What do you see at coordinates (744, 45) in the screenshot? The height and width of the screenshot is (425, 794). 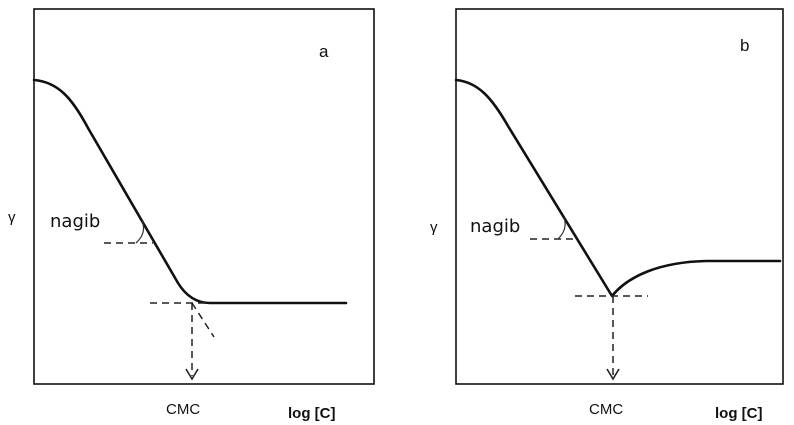 I see `panel-b-letter: b` at bounding box center [744, 45].